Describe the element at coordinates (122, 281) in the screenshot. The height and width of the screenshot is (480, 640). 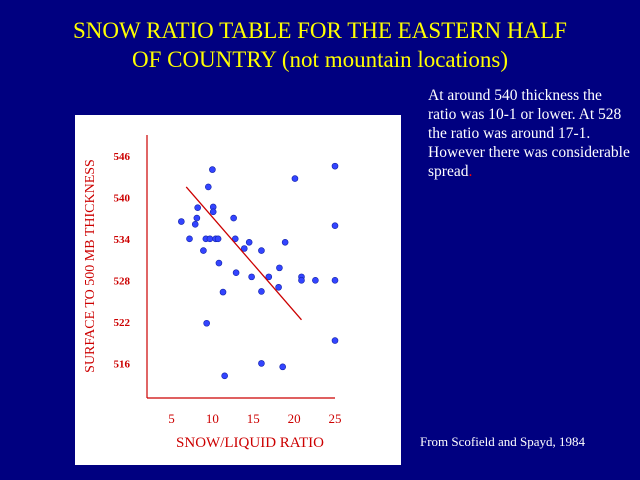
I see `y-tick-label: 528` at that location.